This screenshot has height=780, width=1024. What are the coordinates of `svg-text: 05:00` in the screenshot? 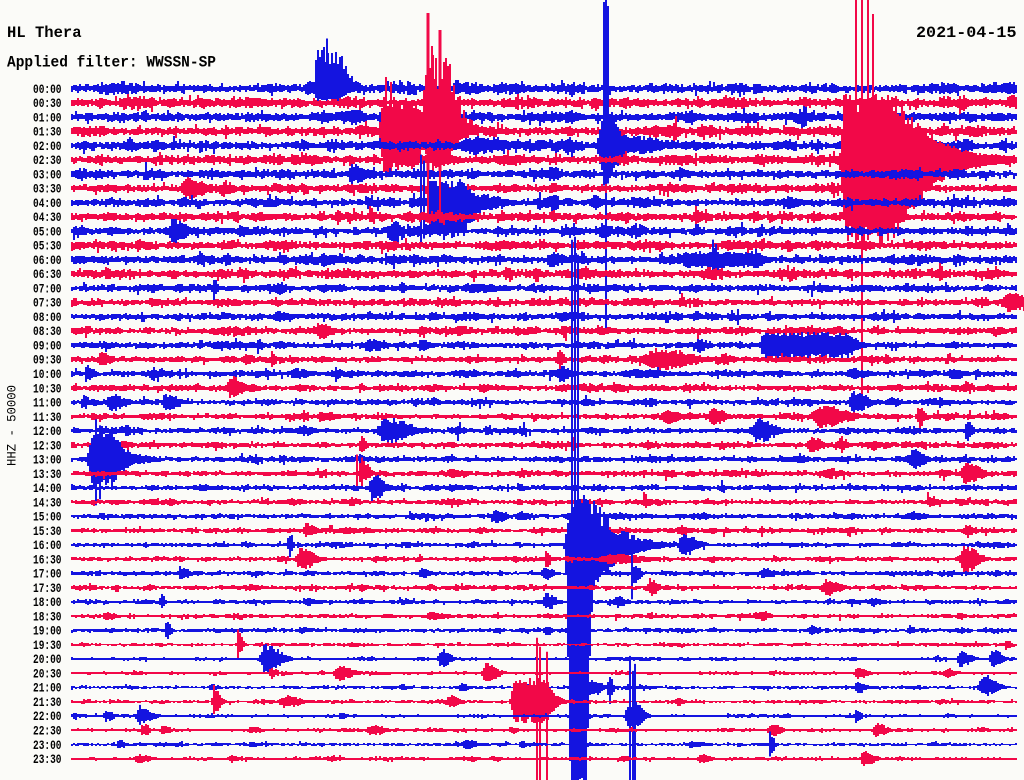 It's located at (47, 231).